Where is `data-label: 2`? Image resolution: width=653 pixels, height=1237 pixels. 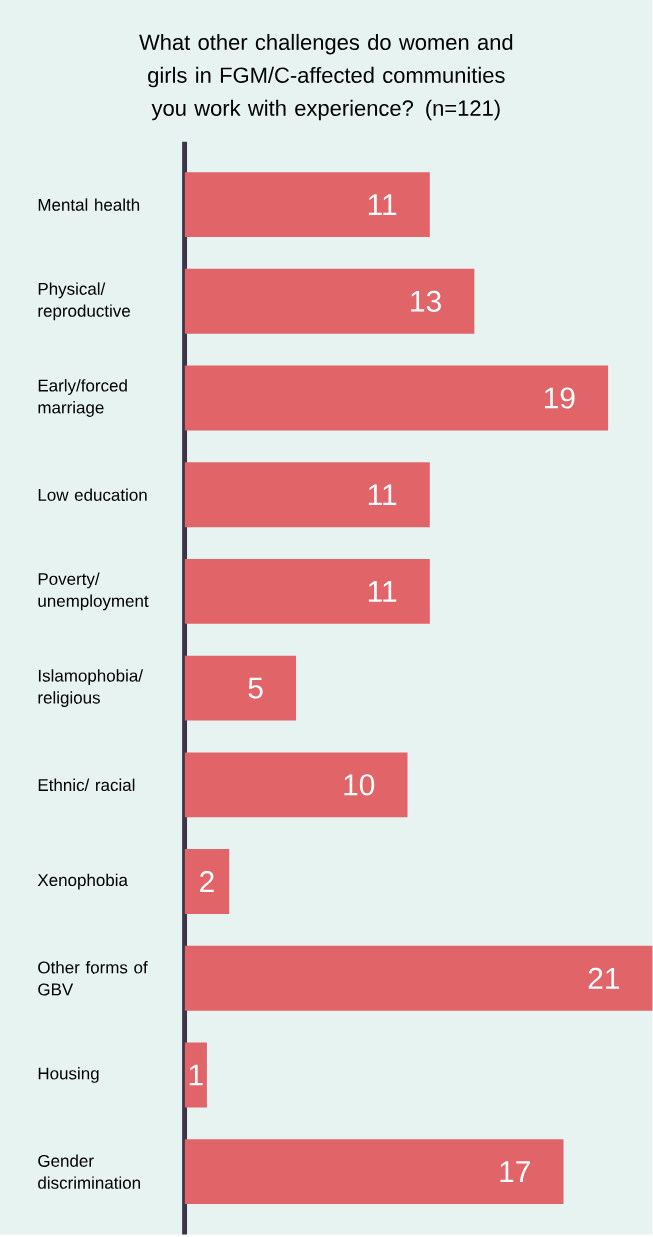
data-label: 2 is located at coordinates (207, 881).